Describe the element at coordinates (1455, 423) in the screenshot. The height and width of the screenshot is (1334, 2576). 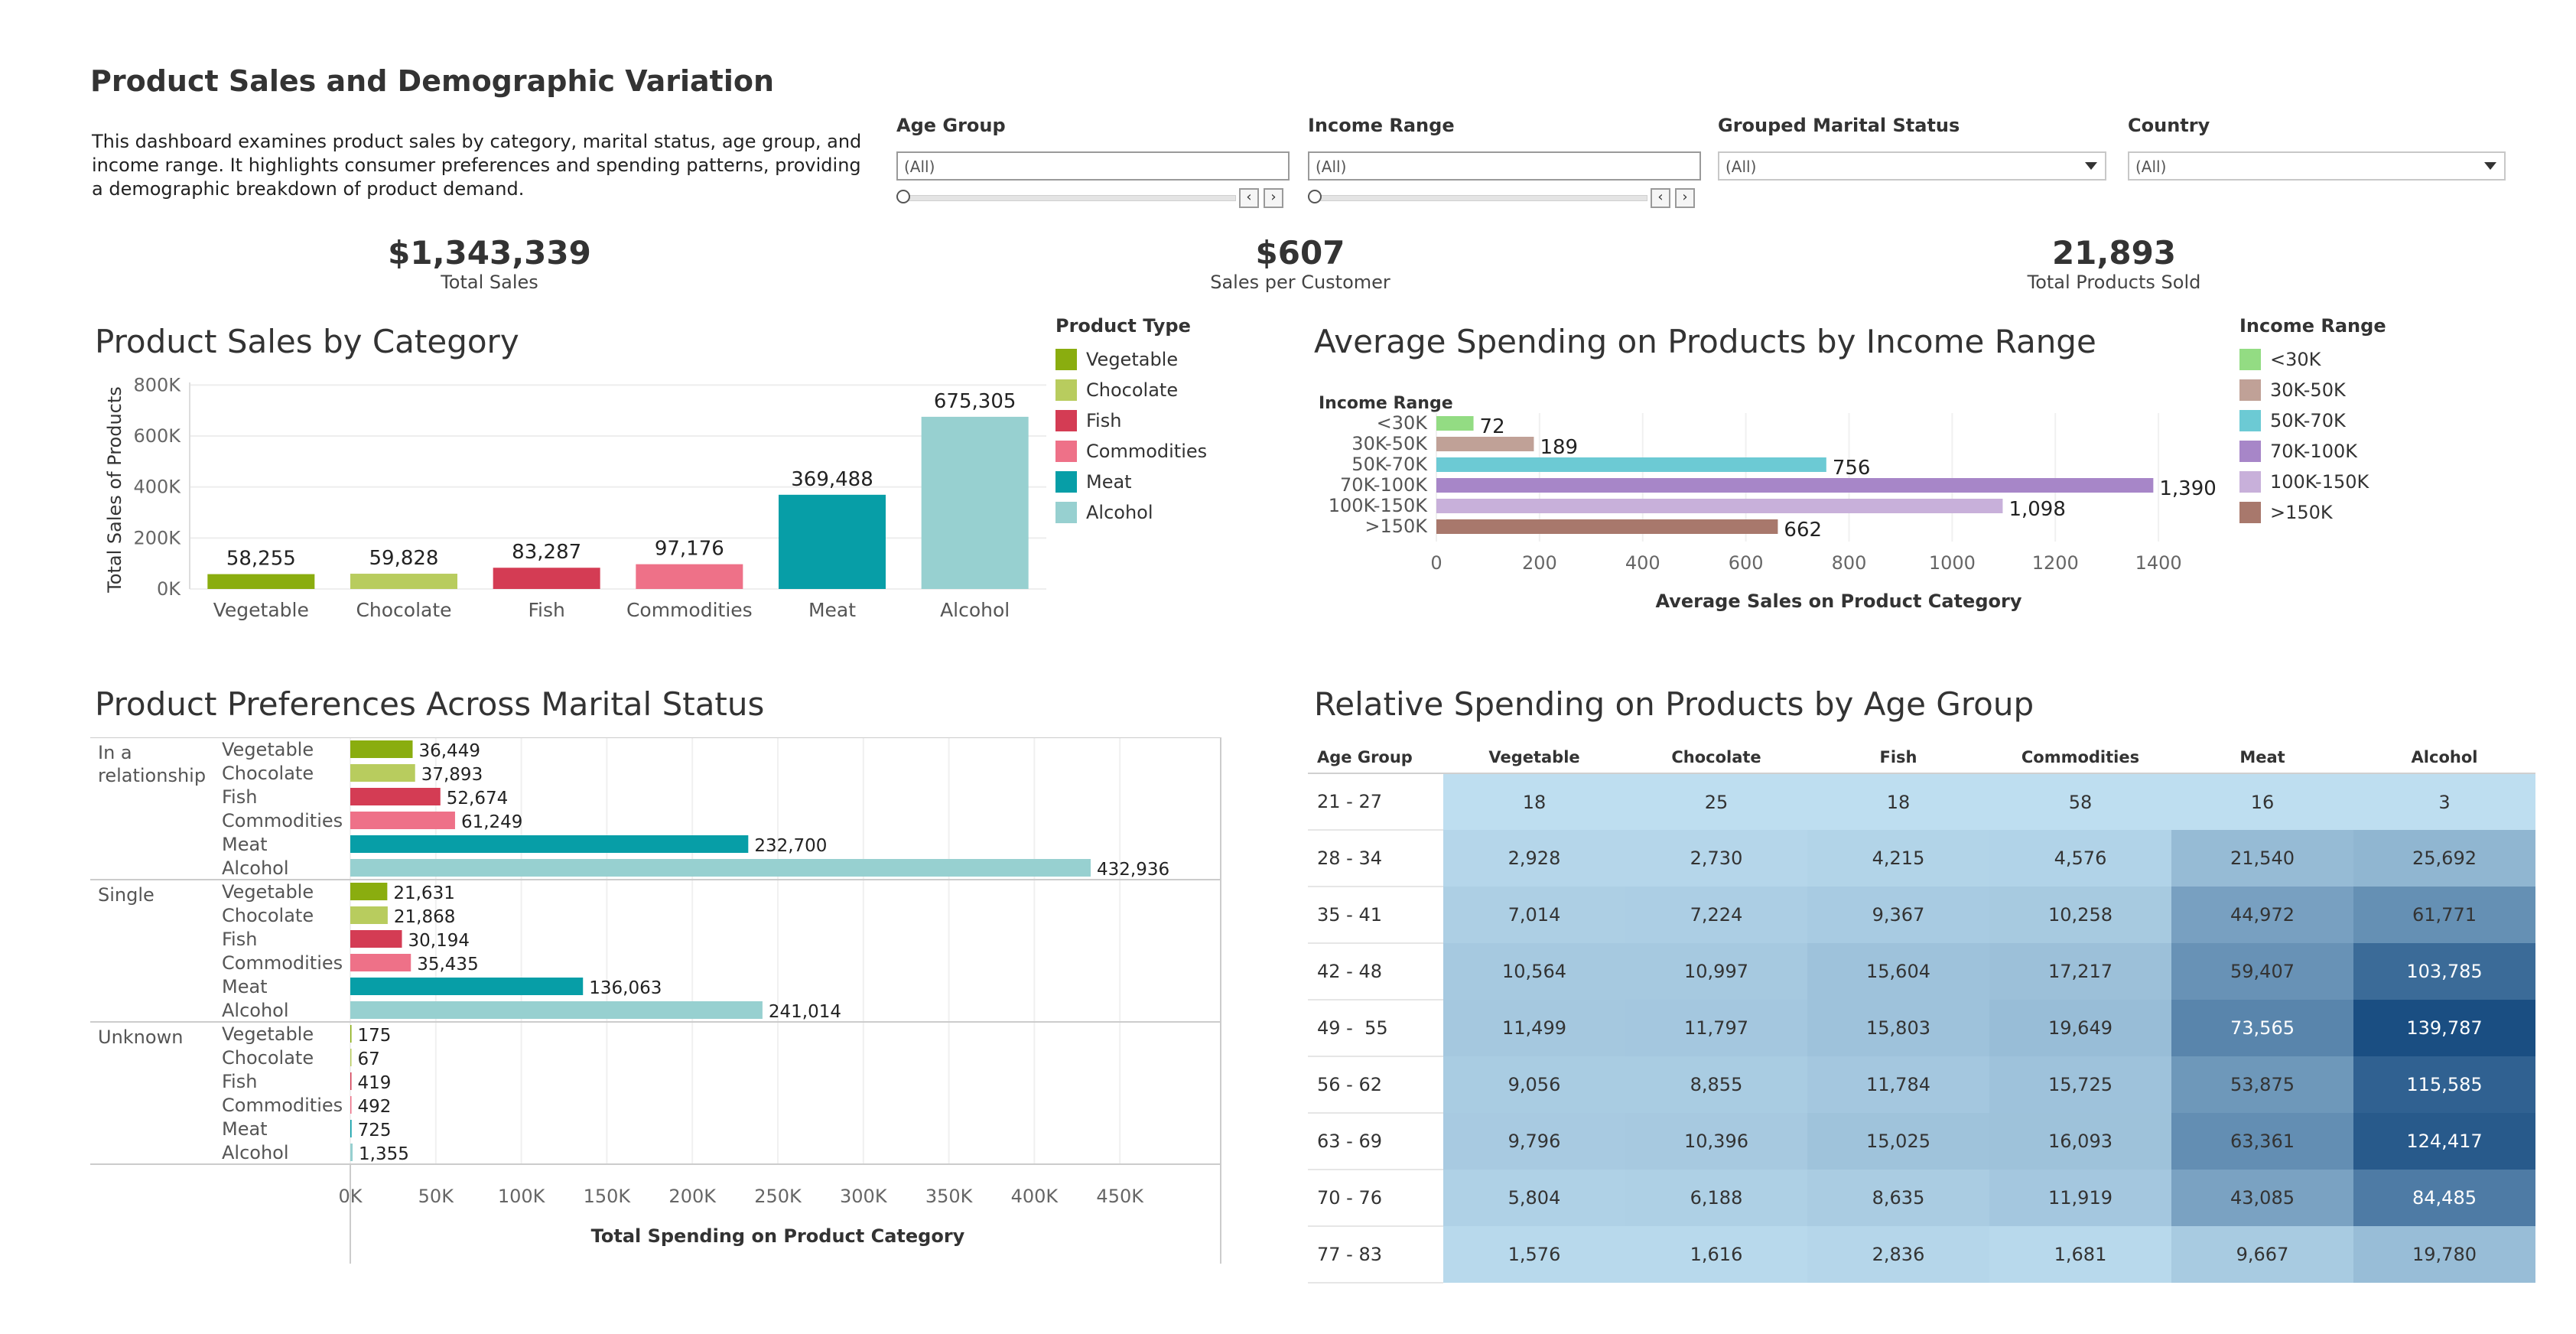
I see `bar-income` at that location.